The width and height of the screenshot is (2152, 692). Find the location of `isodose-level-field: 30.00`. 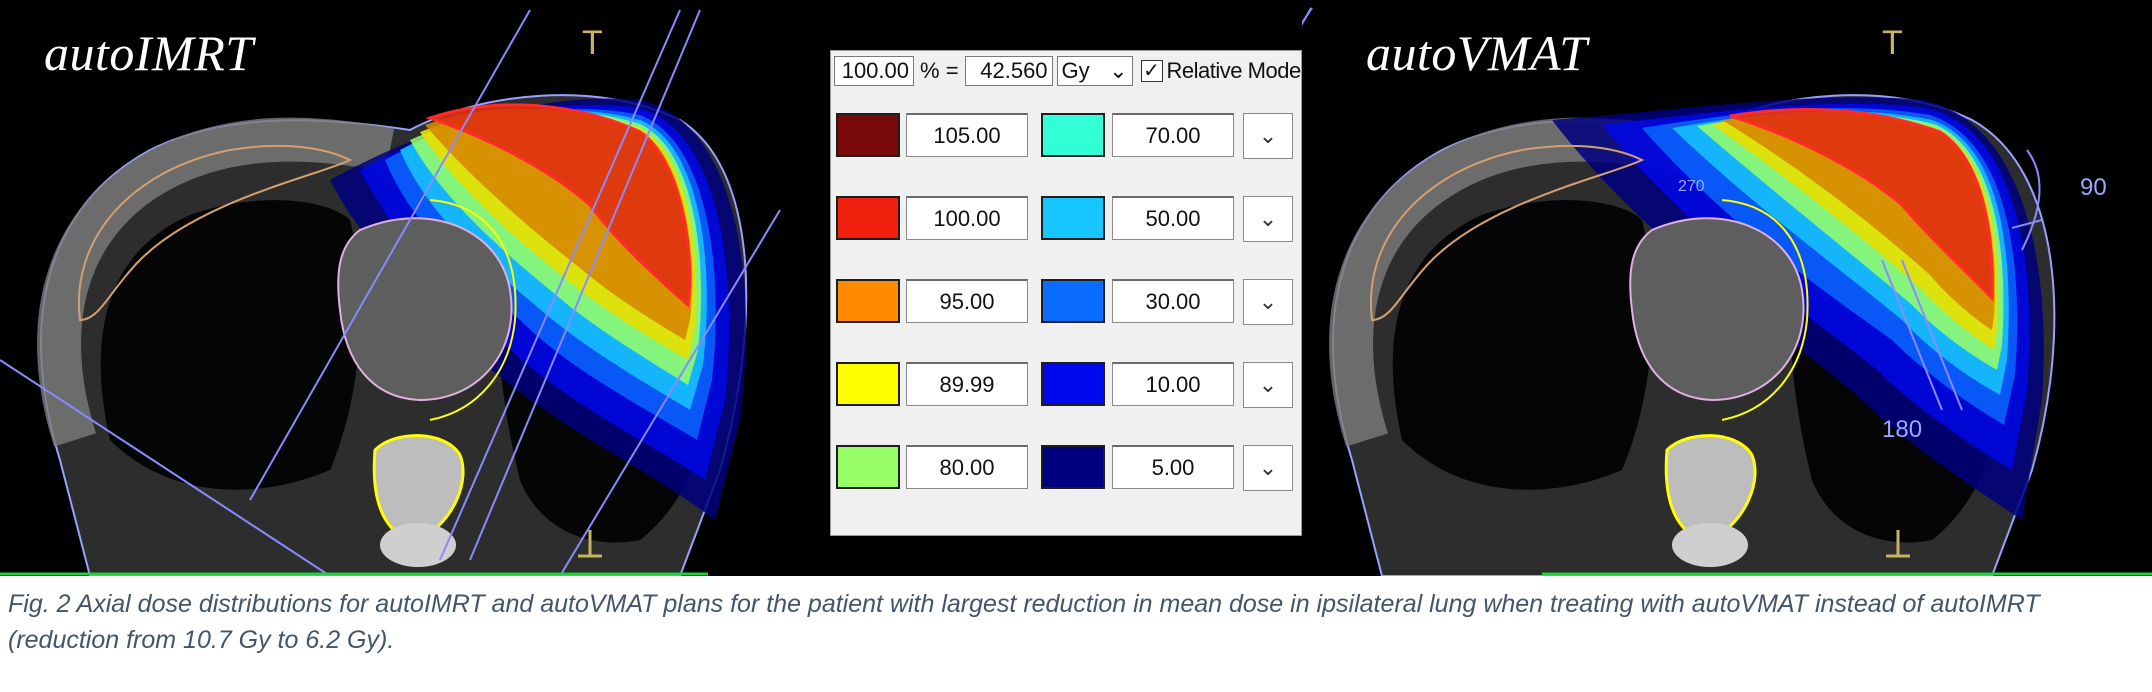

isodose-level-field: 30.00 is located at coordinates (1173, 301).